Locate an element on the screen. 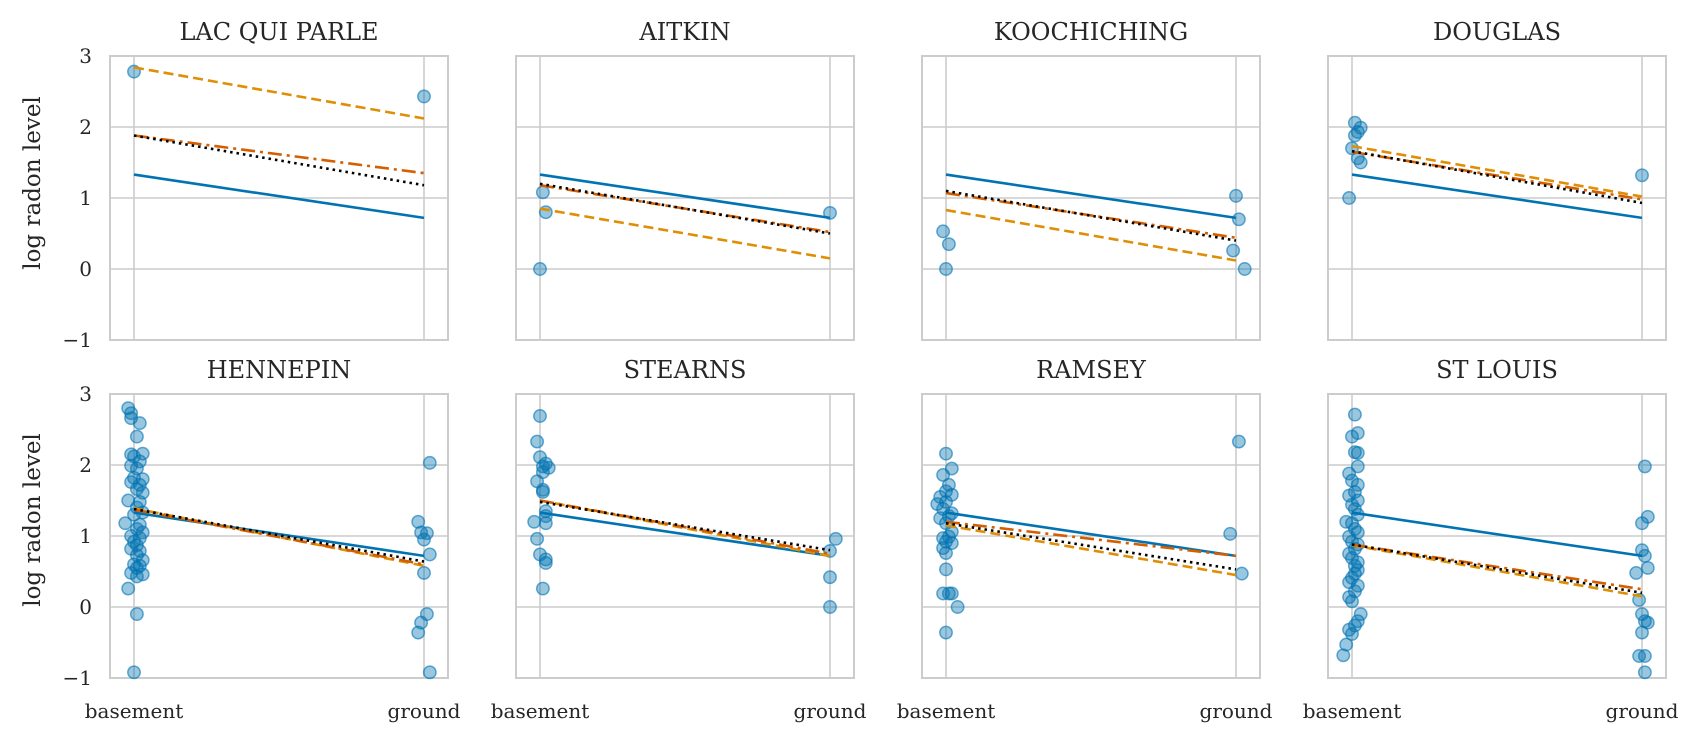 The height and width of the screenshot is (738, 1697). panel-st-louis: ST LOUIS basement ground is located at coordinates (1491, 539).